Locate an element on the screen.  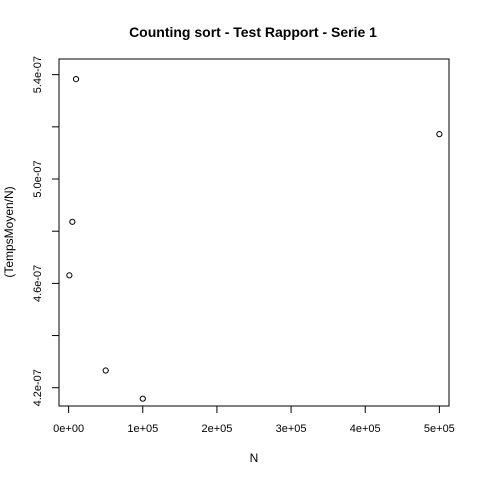
x-axis-ticks: 0e+00 1e+05 2e+05 3e+05 4e+05 5e+05 is located at coordinates (254, 420).